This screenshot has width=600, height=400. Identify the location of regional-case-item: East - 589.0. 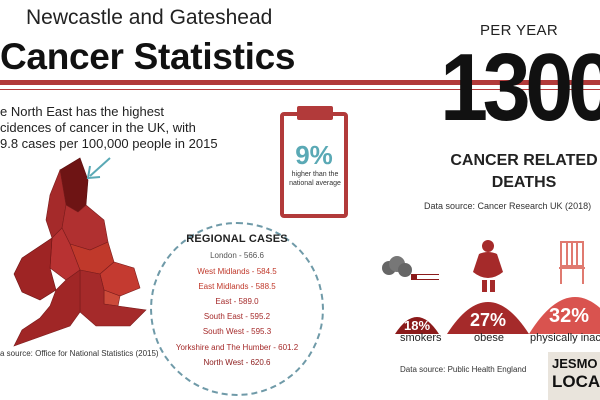
(237, 301).